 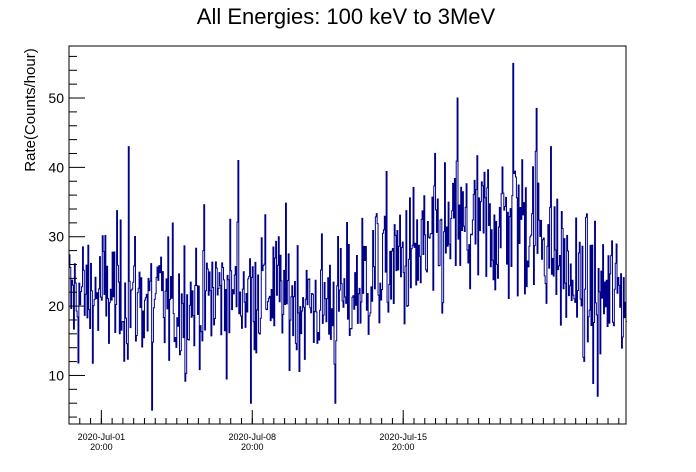 I want to click on y-tick-label: 10, so click(x=56, y=375).